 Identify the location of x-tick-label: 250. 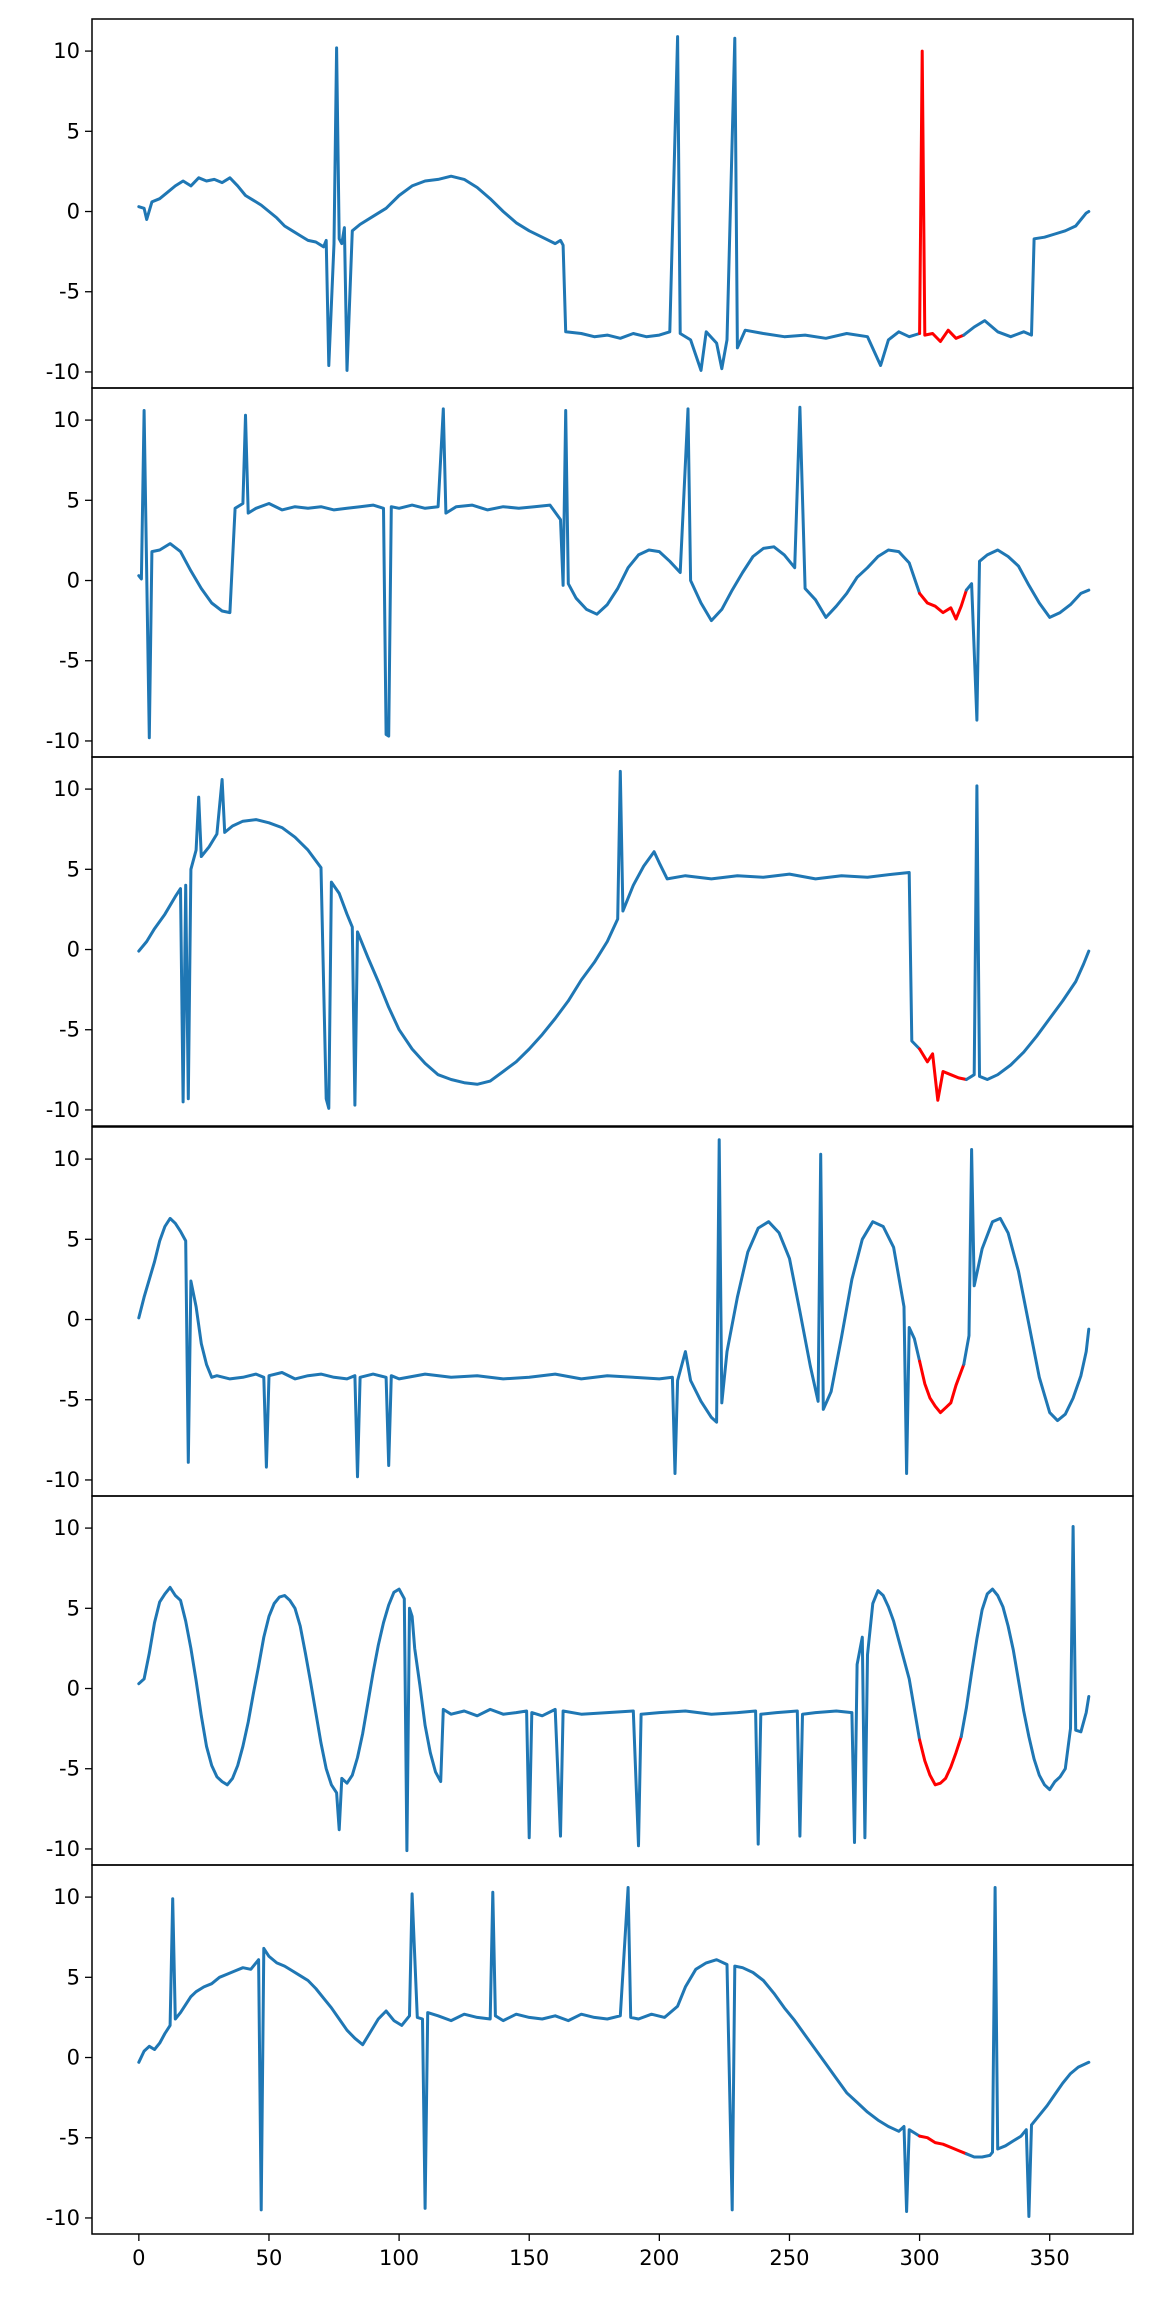
(789, 2258).